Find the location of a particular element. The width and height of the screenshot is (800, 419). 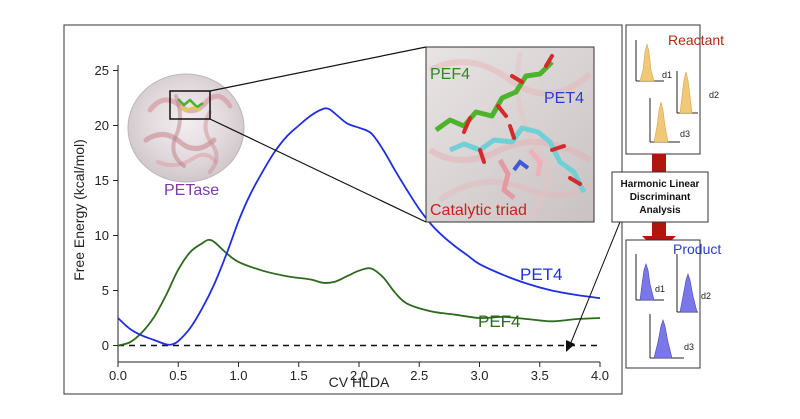

y-tick-label: 10 is located at coordinates (102, 235).